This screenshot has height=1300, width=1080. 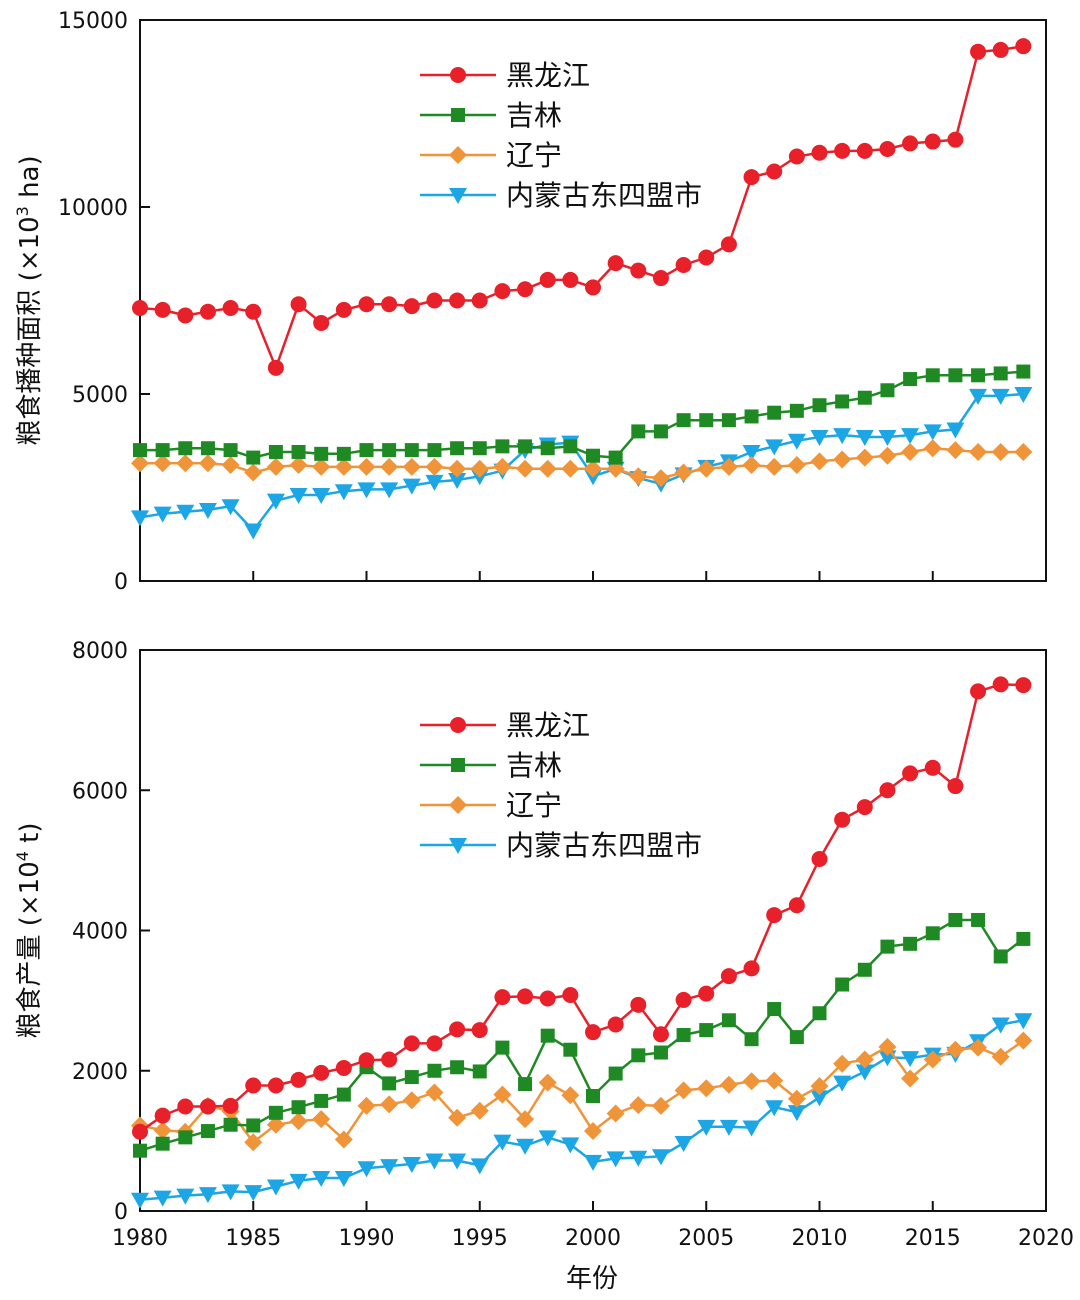 I want to click on x-tick-label: 1990, so click(x=367, y=1238).